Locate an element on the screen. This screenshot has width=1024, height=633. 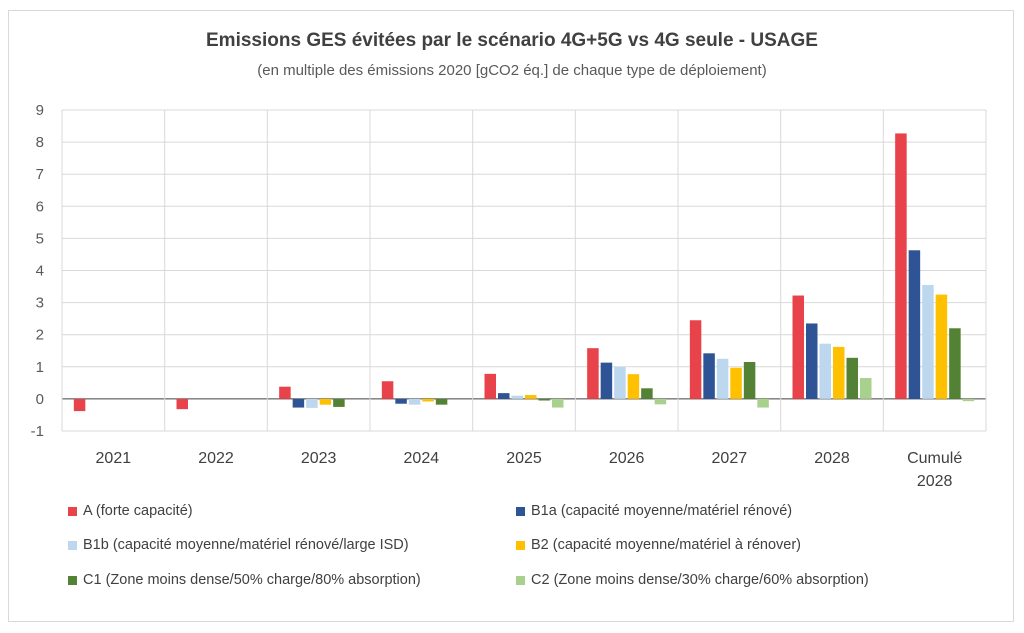
y-tick-label: 7 is located at coordinates (40, 174).